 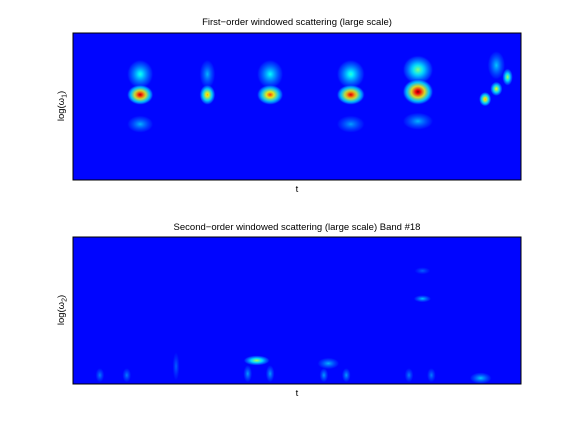 What do you see at coordinates (61, 109) in the screenshot?
I see `chart-1-ylabel-base: log(ω` at bounding box center [61, 109].